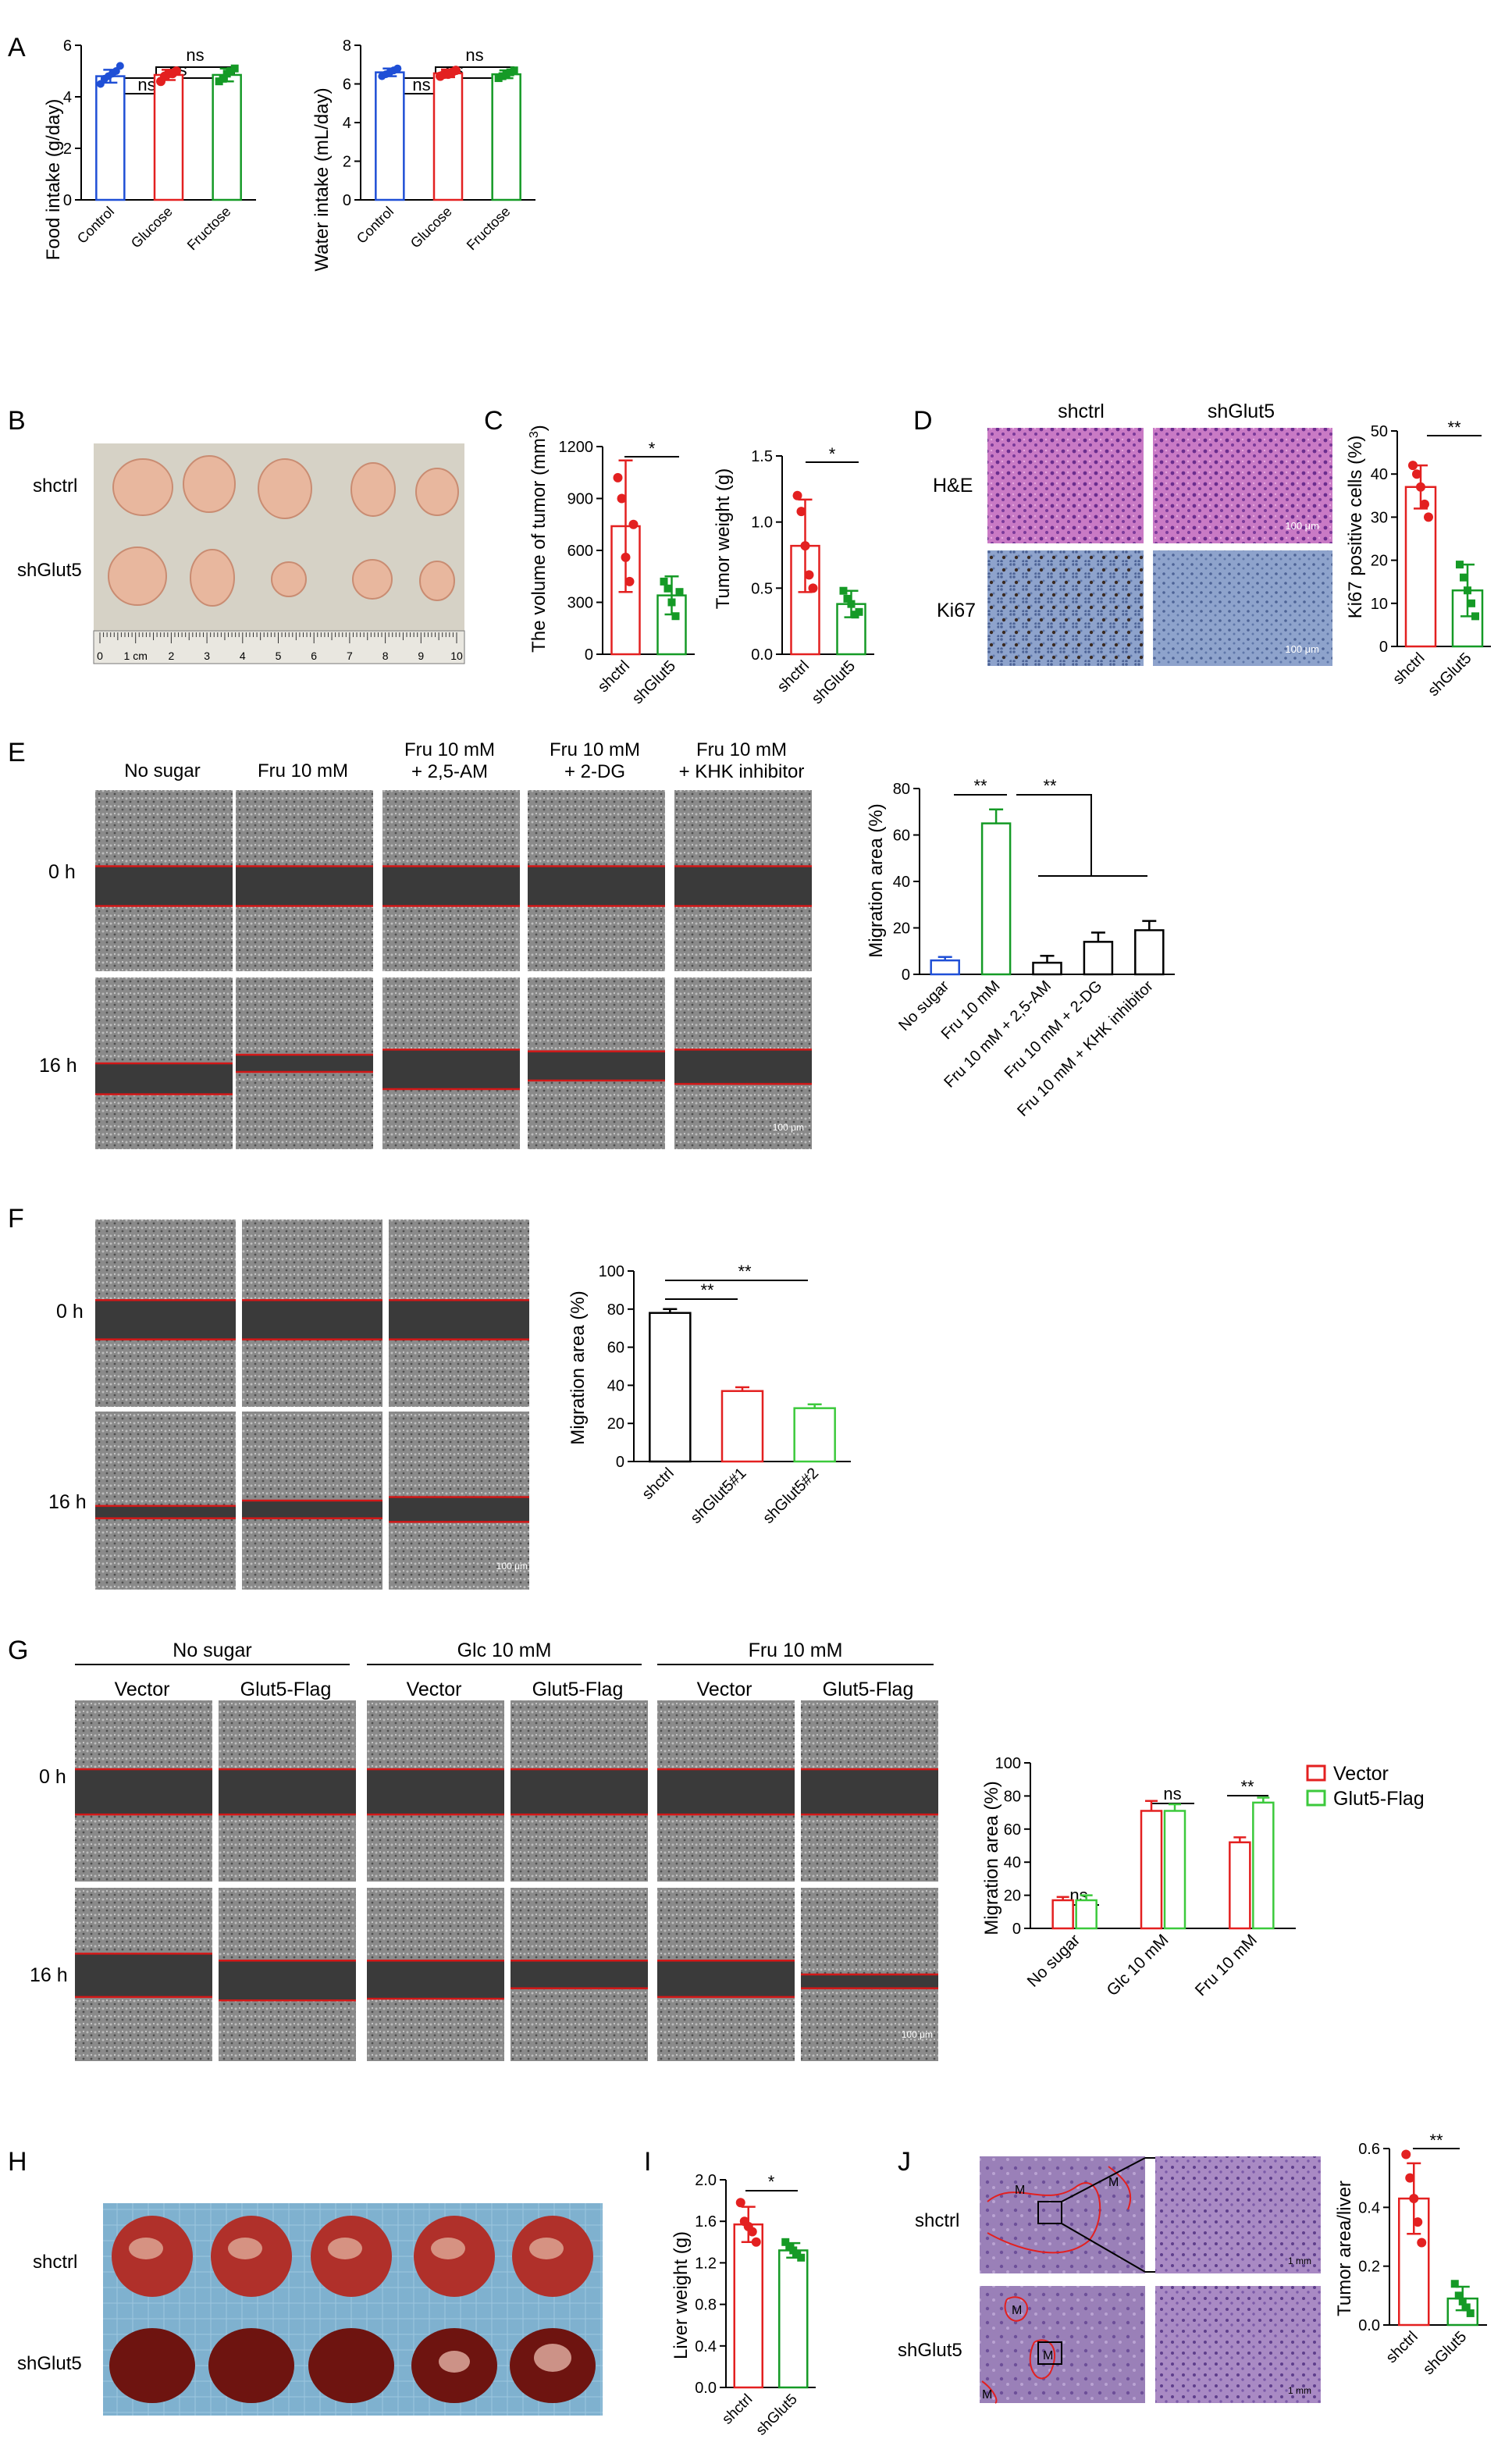 The image size is (1512, 2446). Describe the element at coordinates (1137, 1965) in the screenshot. I see `G-migration-xtick-label: Glc 10 mM` at that location.